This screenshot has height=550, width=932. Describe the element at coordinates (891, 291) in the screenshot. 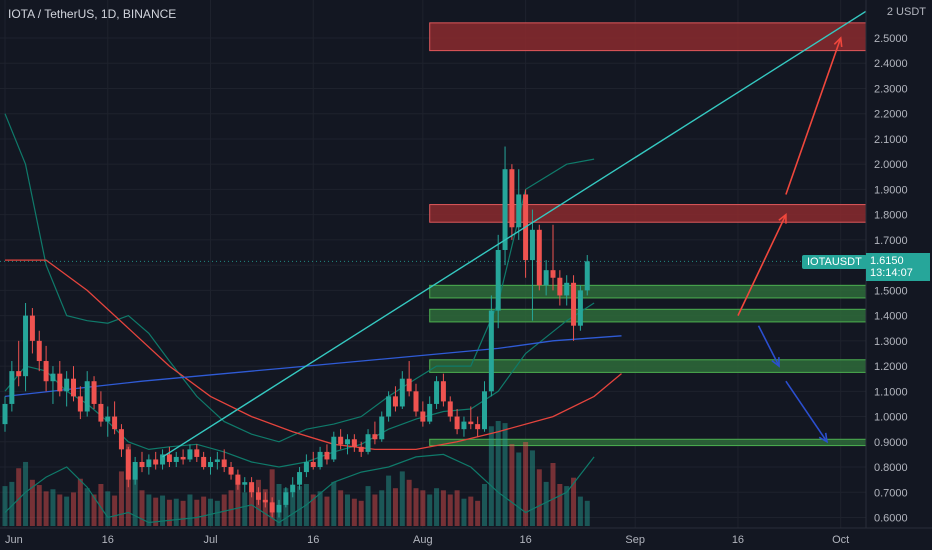

I see `price-tick-label: 1.5000` at that location.